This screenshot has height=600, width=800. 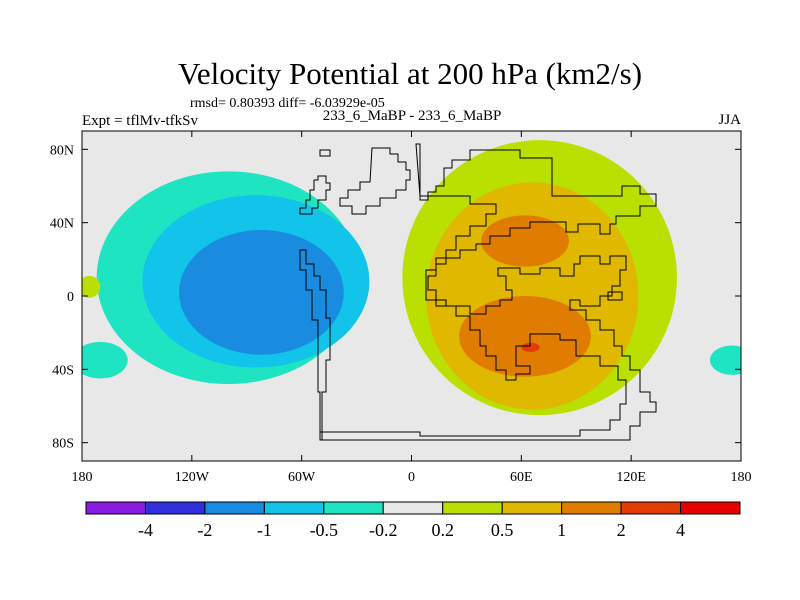 What do you see at coordinates (62, 150) in the screenshot?
I see `y-tick-label: 80N` at bounding box center [62, 150].